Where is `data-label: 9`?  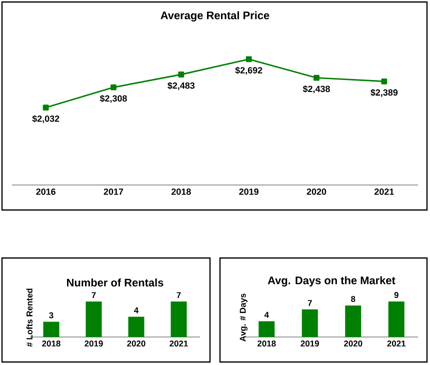
data-label: 9 is located at coordinates (396, 295).